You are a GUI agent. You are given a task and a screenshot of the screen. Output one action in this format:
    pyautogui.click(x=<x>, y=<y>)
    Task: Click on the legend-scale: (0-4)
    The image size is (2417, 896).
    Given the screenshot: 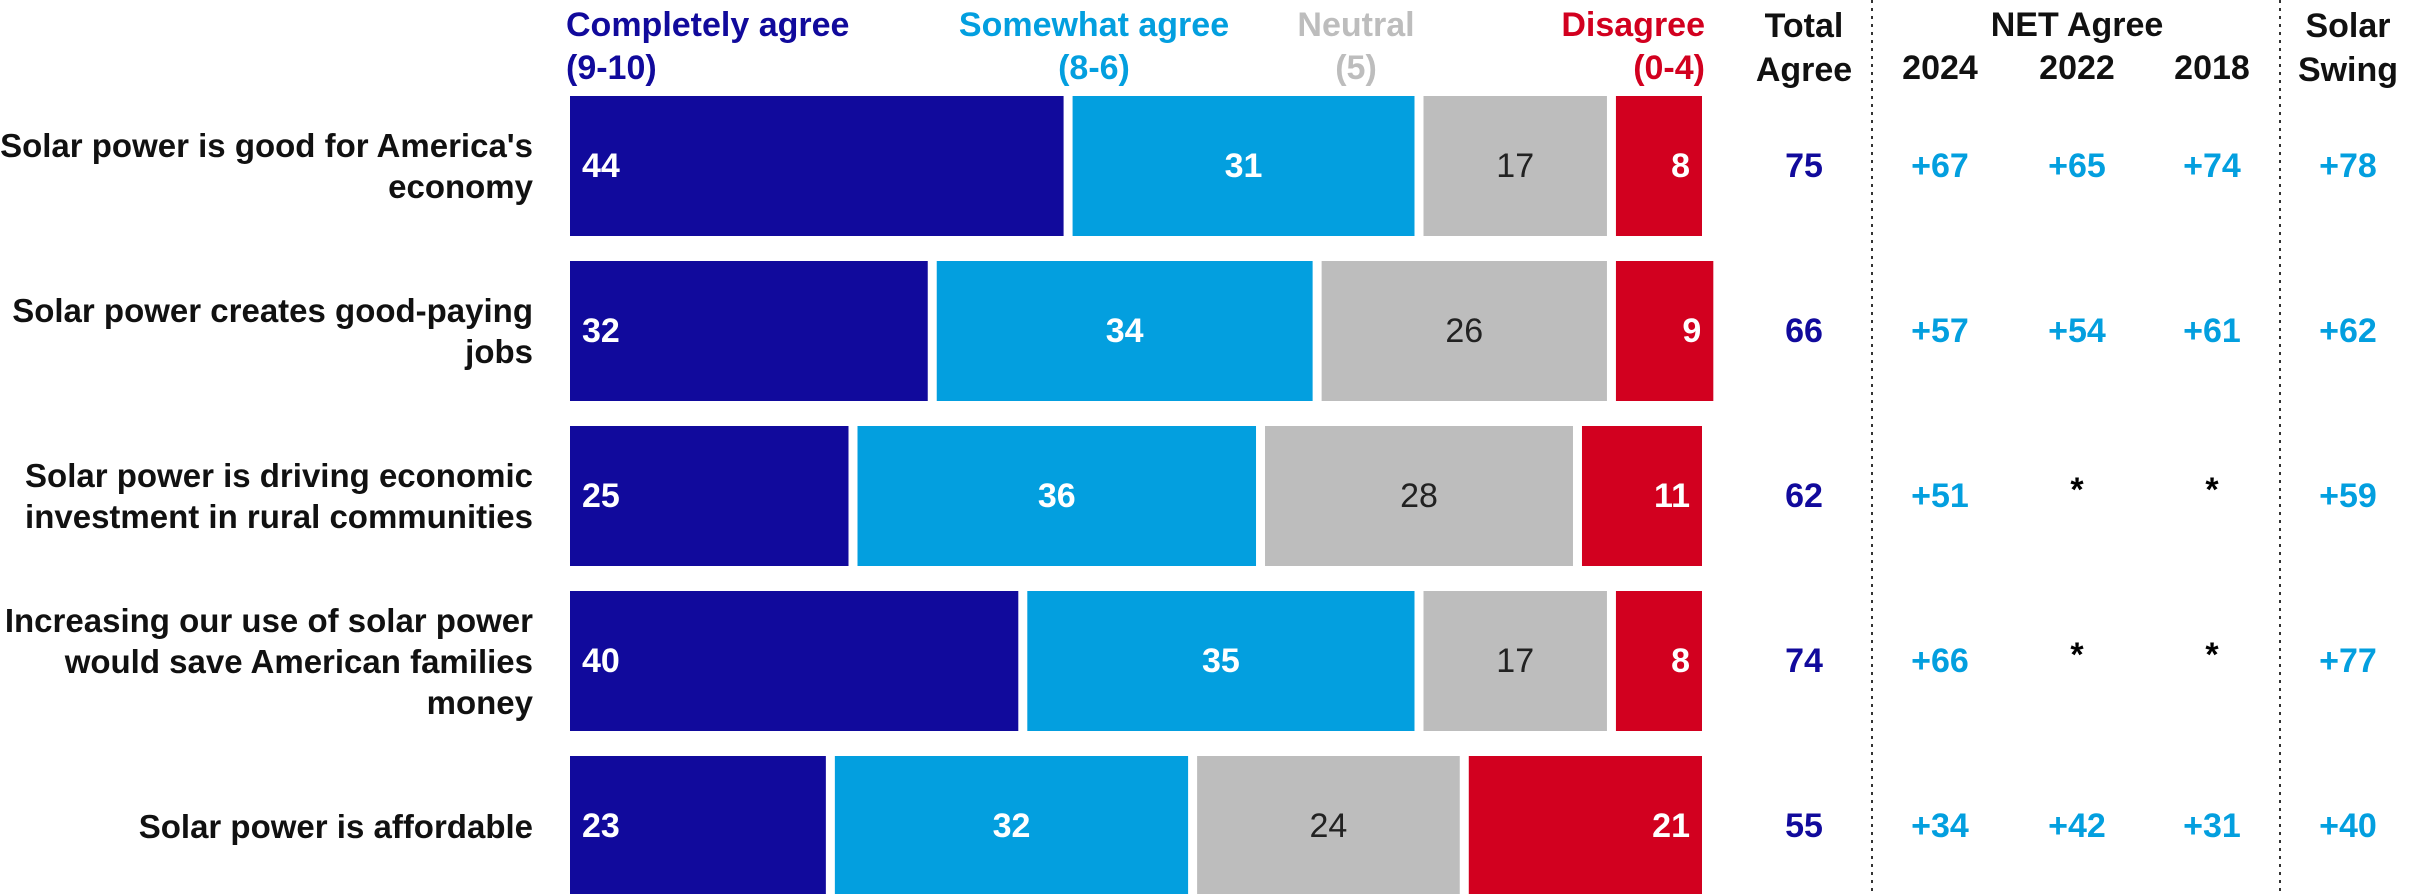 What is the action you would take?
    pyautogui.click(x=1669, y=68)
    